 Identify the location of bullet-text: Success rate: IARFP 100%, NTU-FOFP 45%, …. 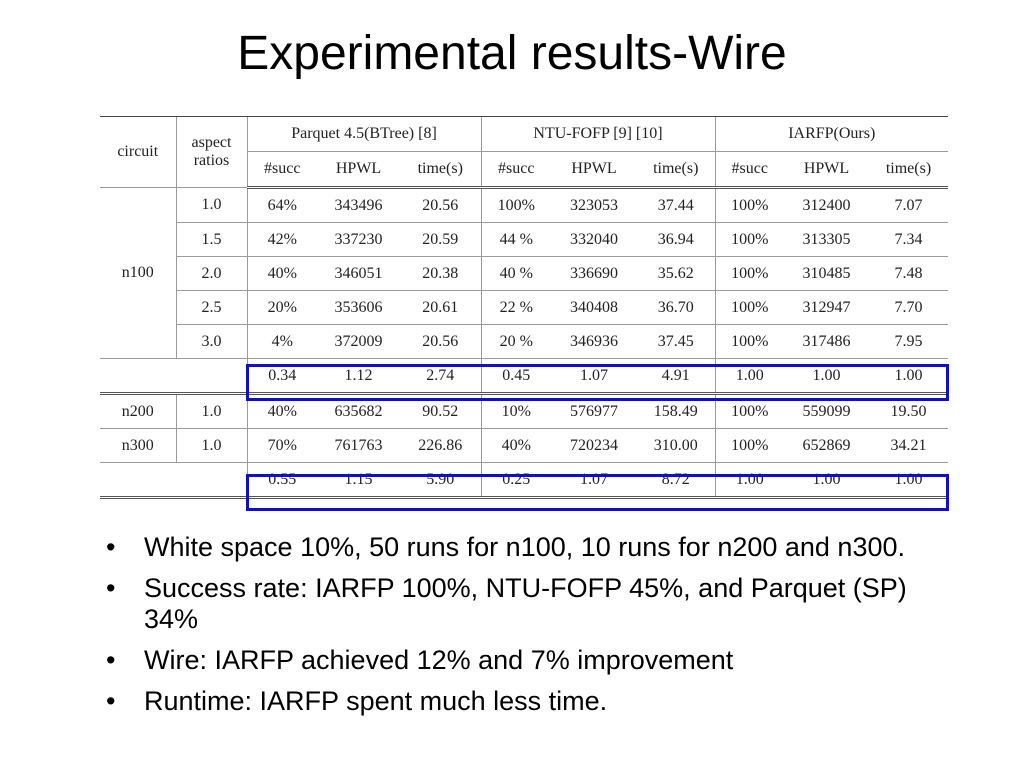
(525, 603).